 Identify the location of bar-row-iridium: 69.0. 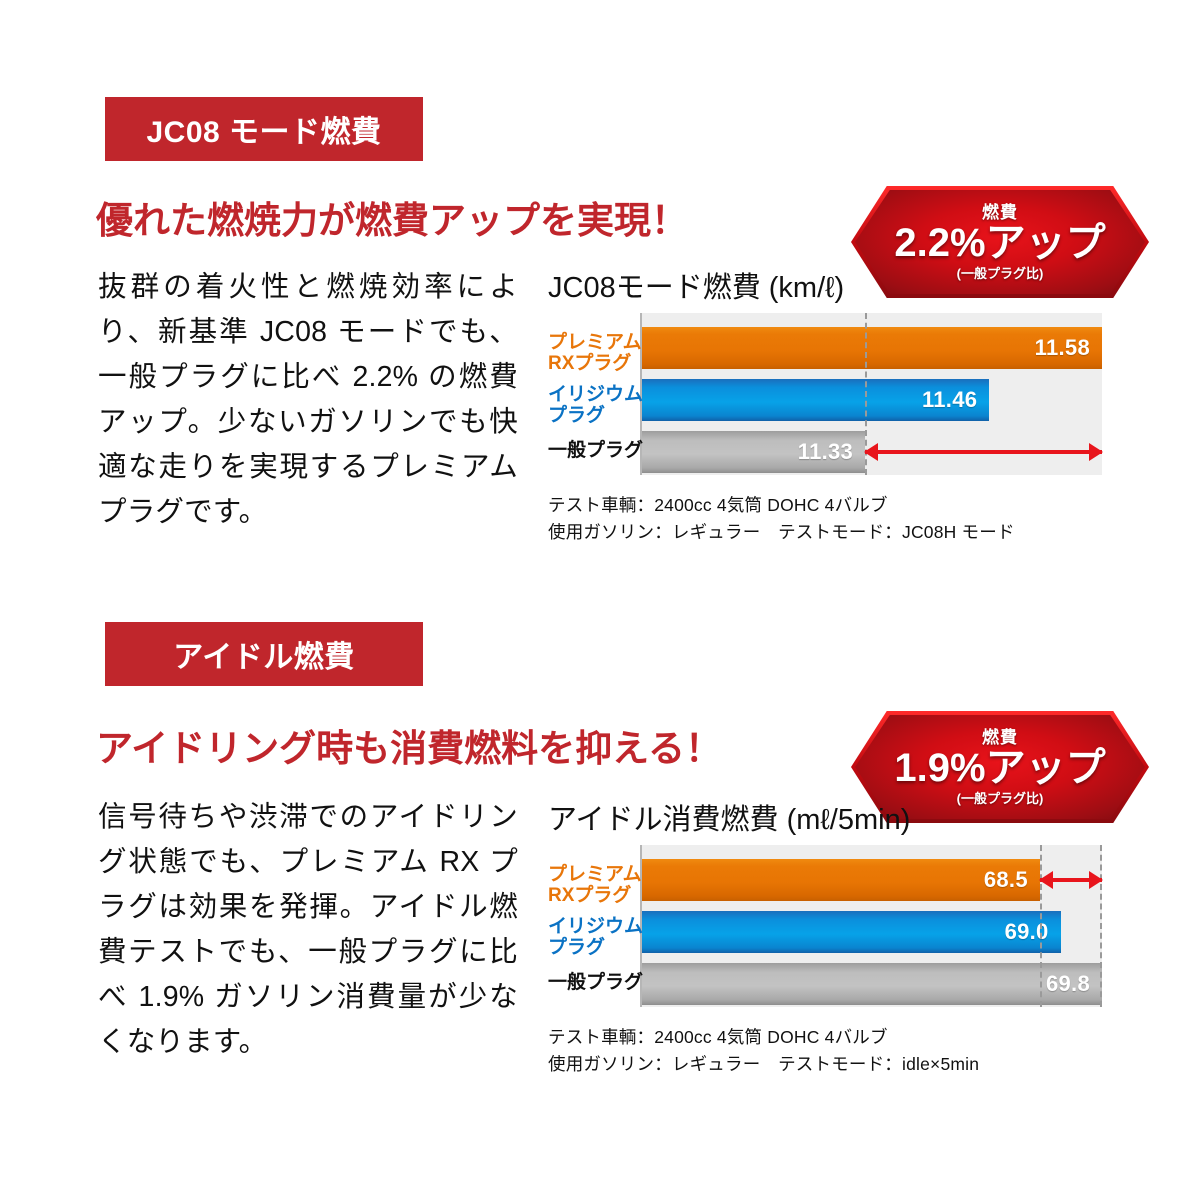
(872, 932).